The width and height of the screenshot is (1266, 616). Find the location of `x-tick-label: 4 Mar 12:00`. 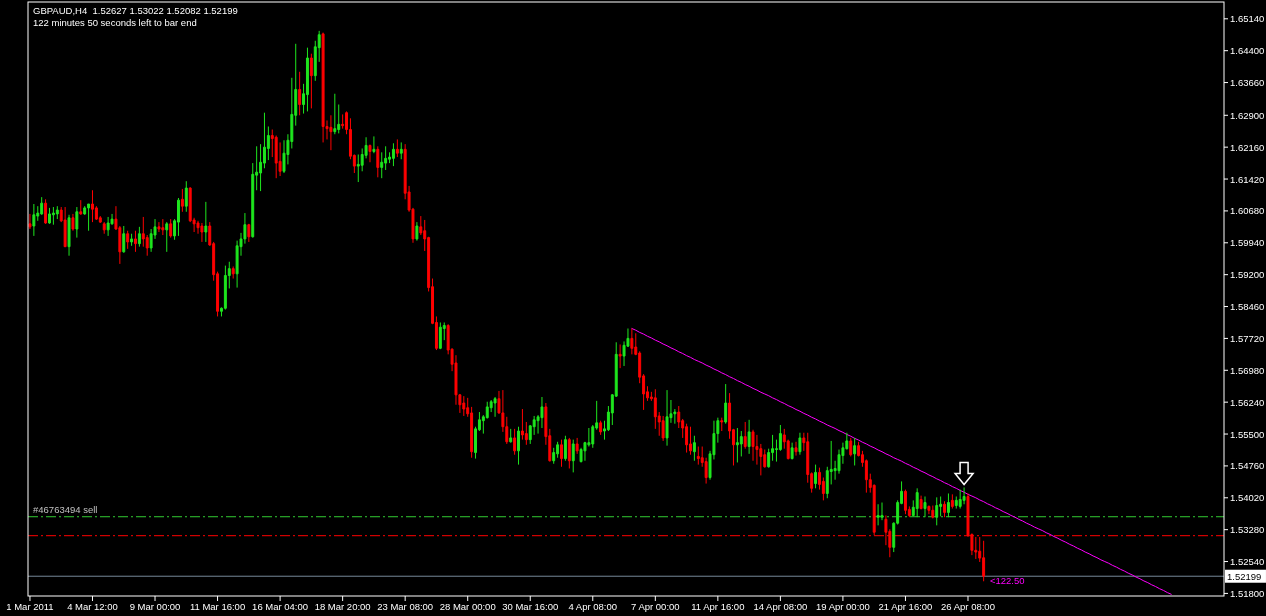

x-tick-label: 4 Mar 12:00 is located at coordinates (92, 606).